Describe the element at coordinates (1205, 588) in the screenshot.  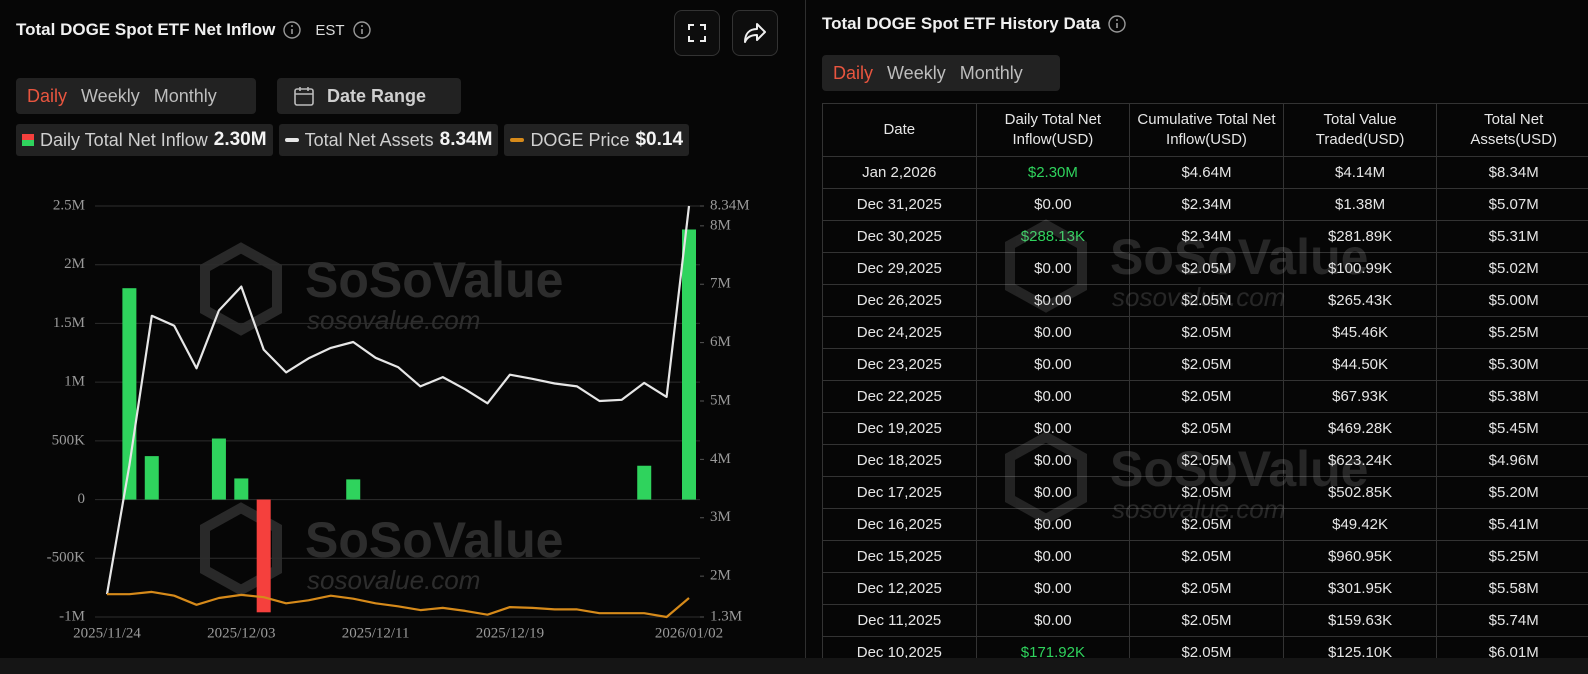
I see `table-row: Dec 12,2025 $0.00 $2.05M $301.95K $5.58M` at that location.